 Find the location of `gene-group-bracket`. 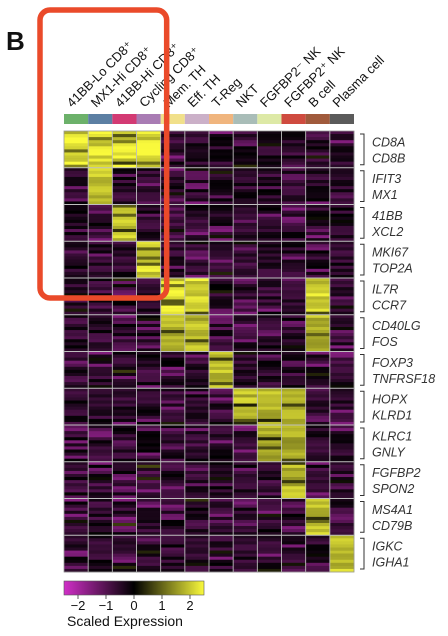

gene-group-bracket is located at coordinates (362, 553).